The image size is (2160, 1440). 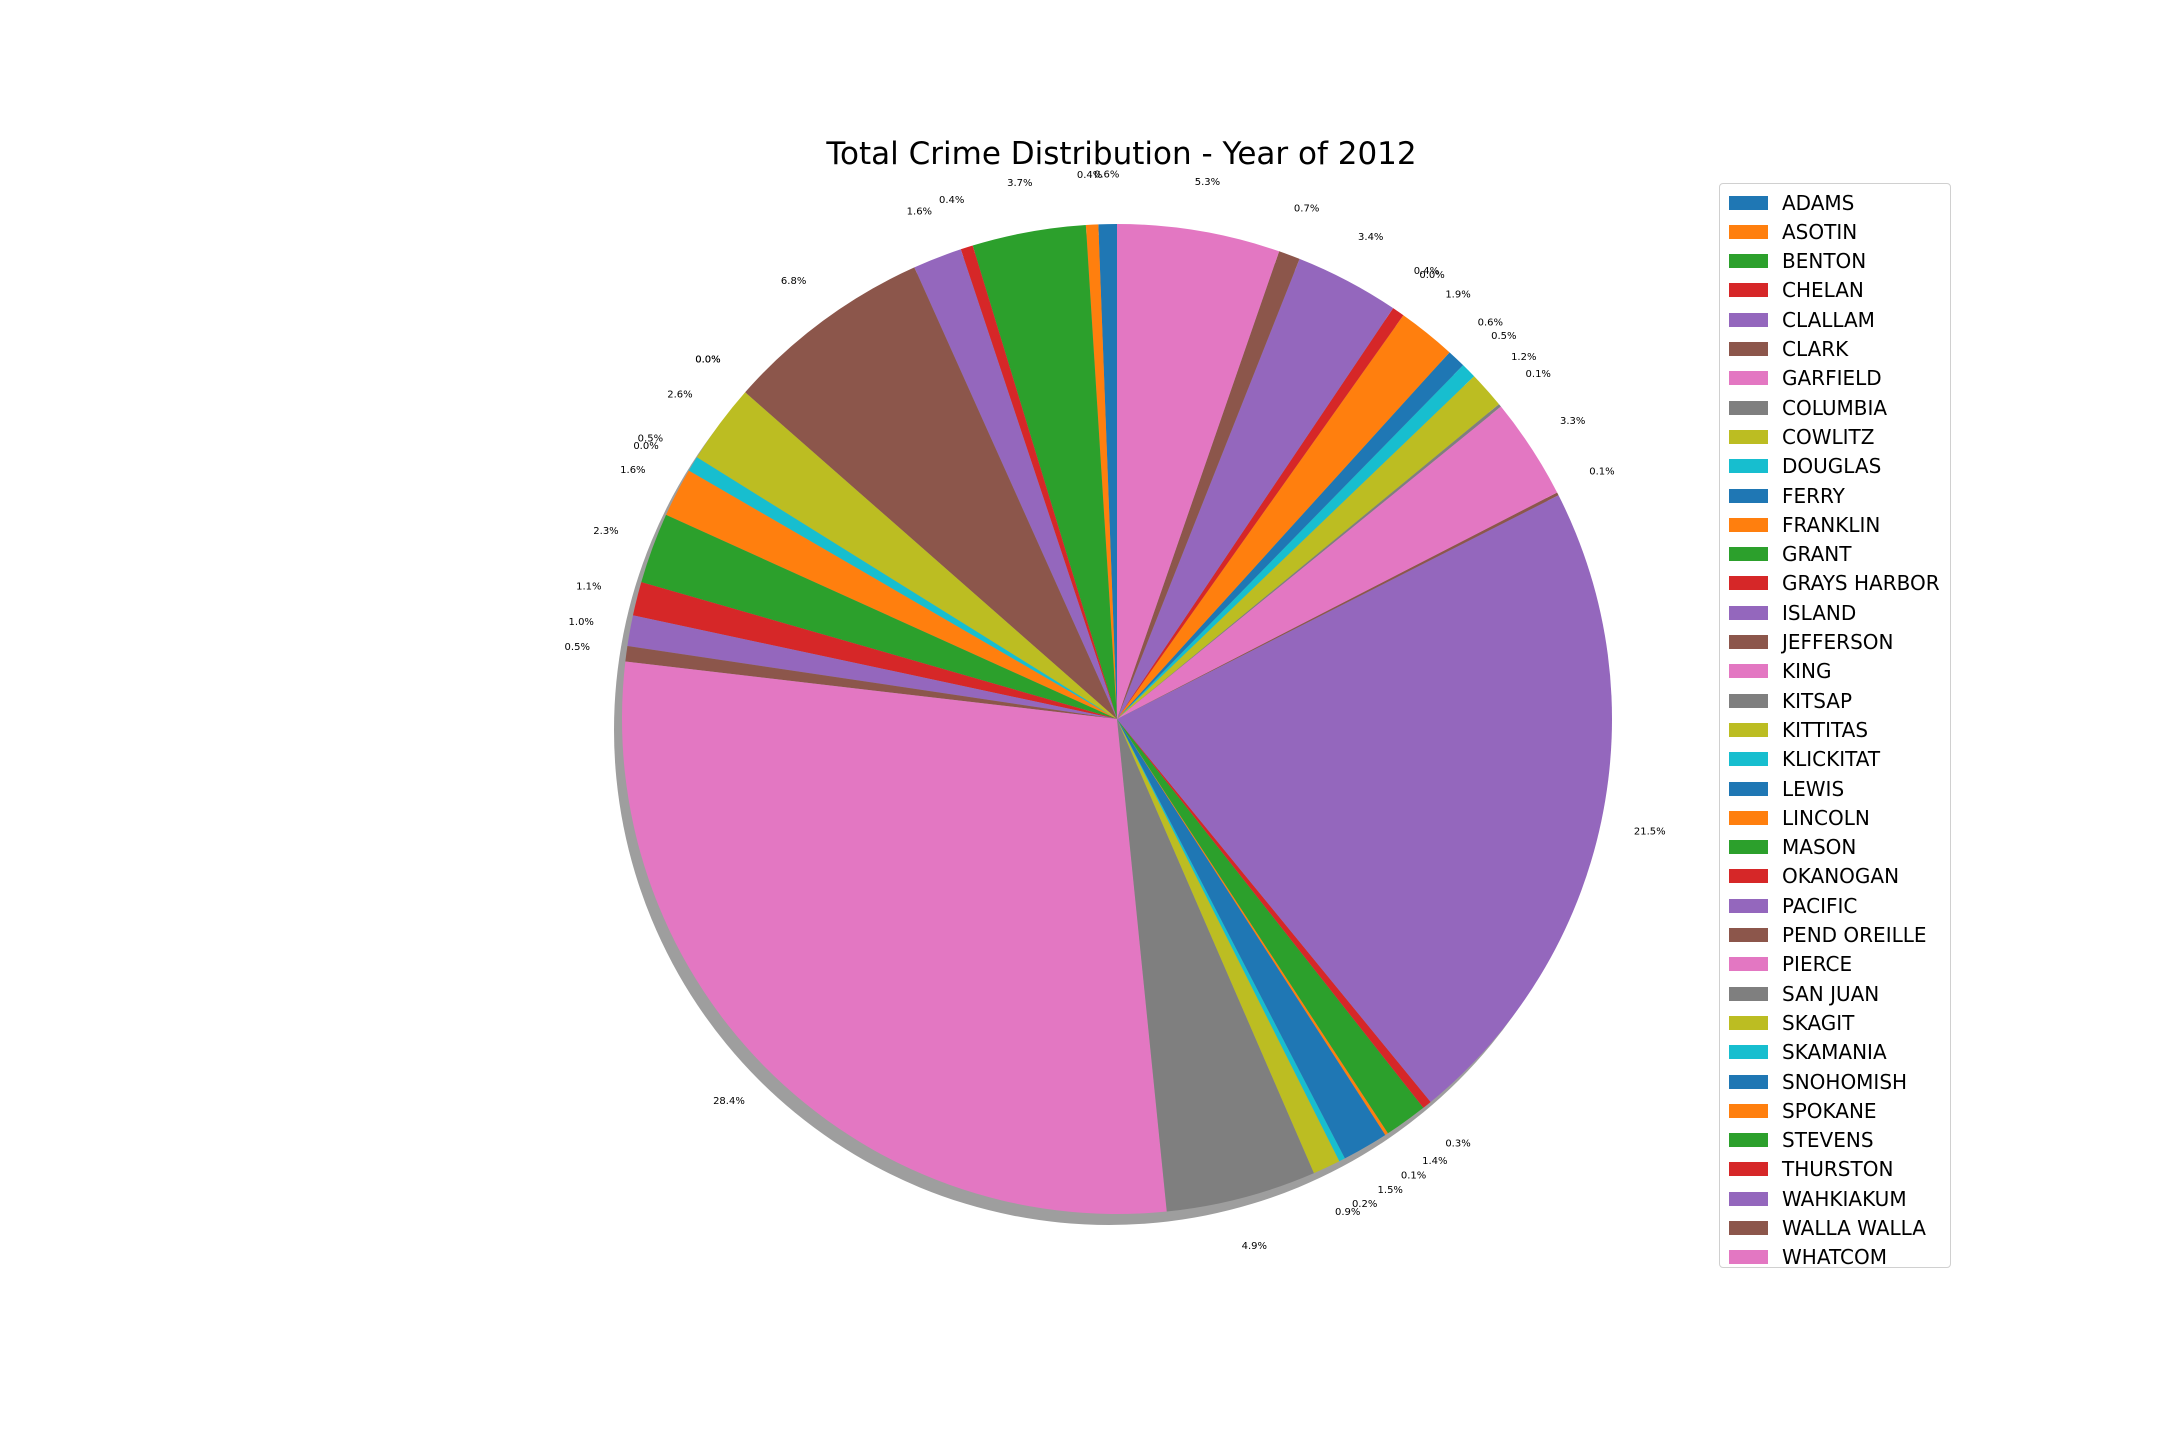 What do you see at coordinates (581, 622) in the screenshot?
I see `pie-percent-label: 1.0%` at bounding box center [581, 622].